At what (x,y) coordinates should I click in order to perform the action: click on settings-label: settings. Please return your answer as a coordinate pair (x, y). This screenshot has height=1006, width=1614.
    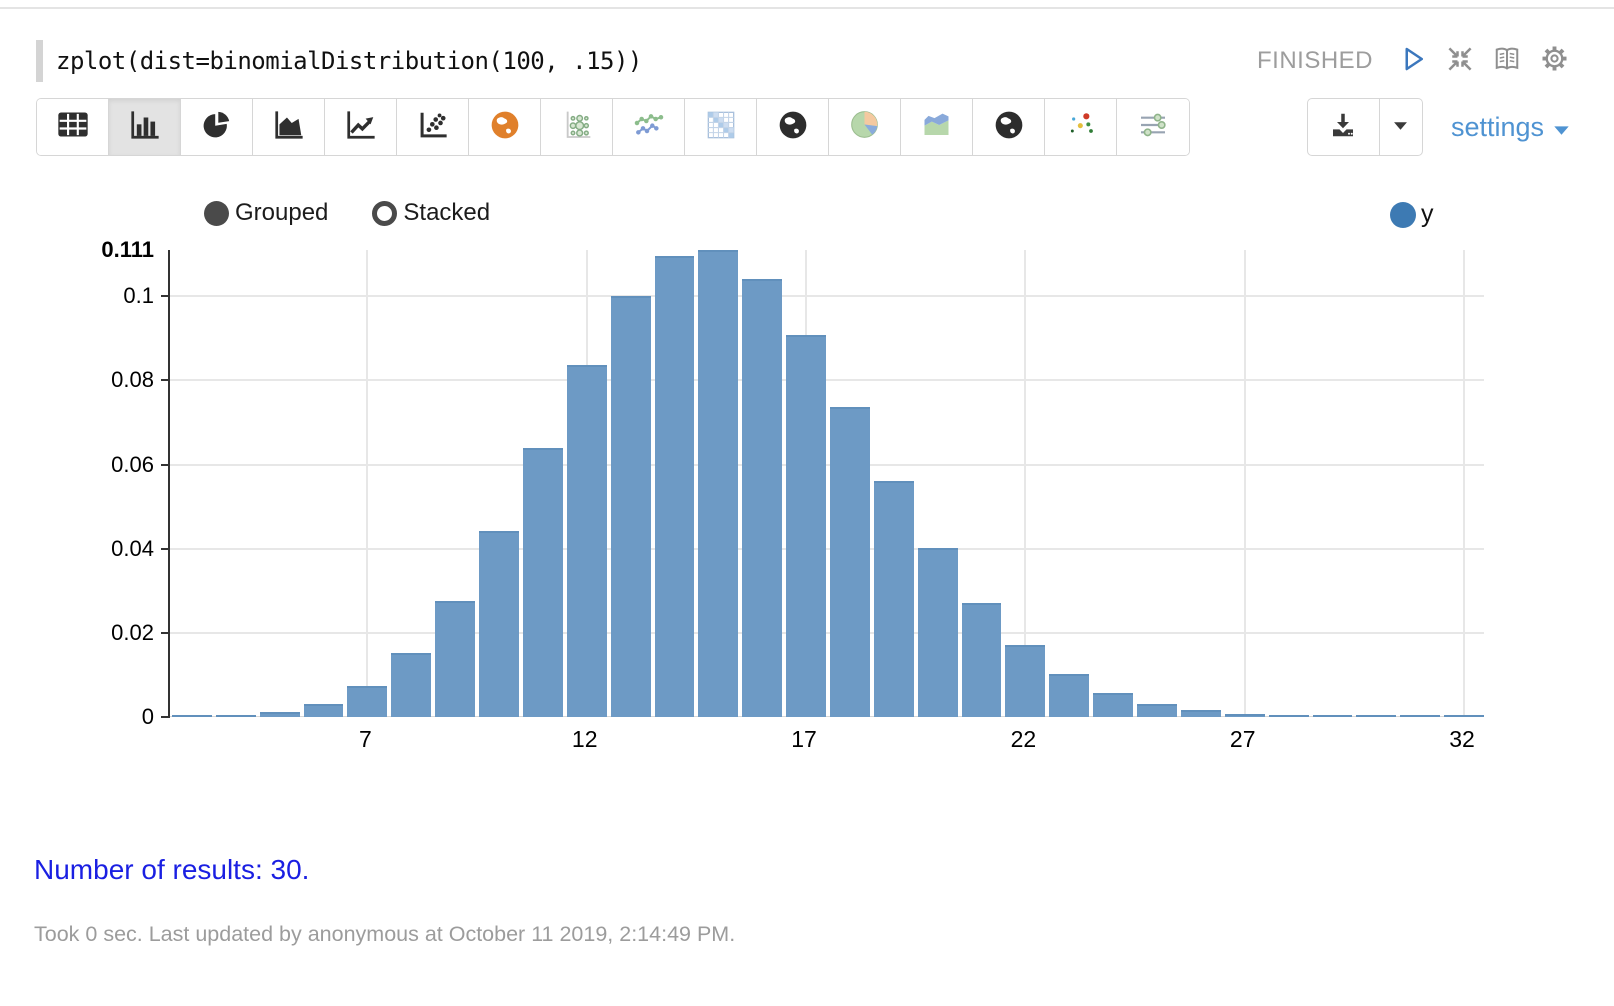
    Looking at the image, I should click on (1497, 126).